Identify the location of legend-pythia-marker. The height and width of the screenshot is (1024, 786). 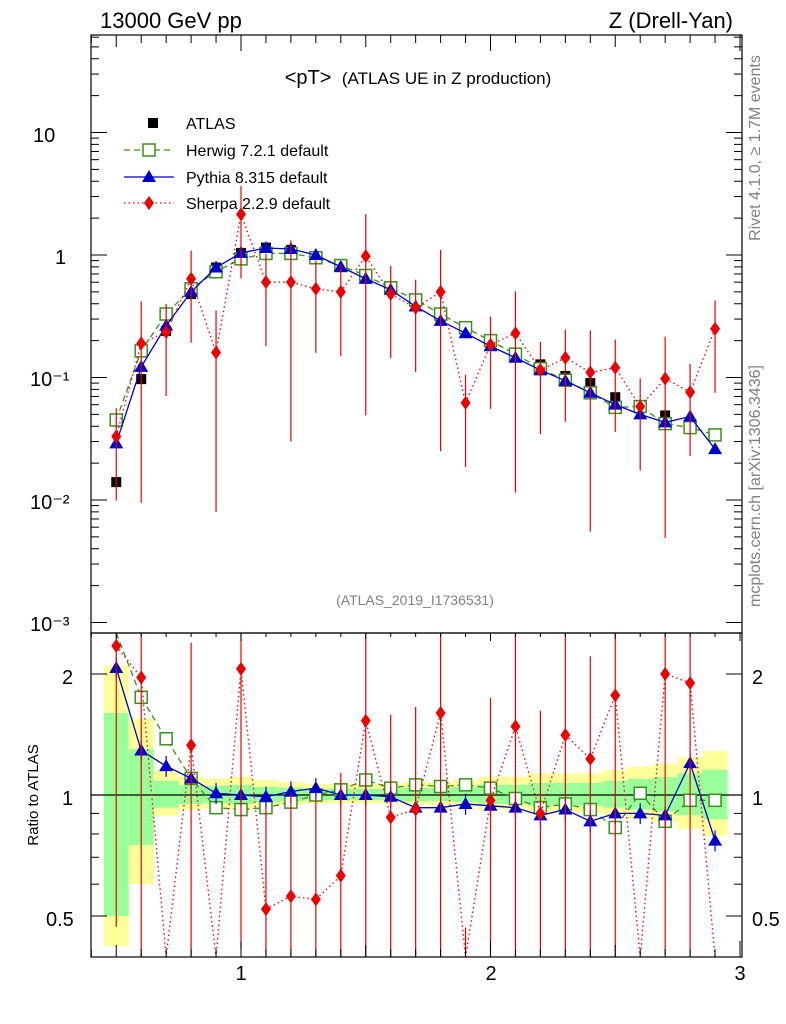
(149, 176).